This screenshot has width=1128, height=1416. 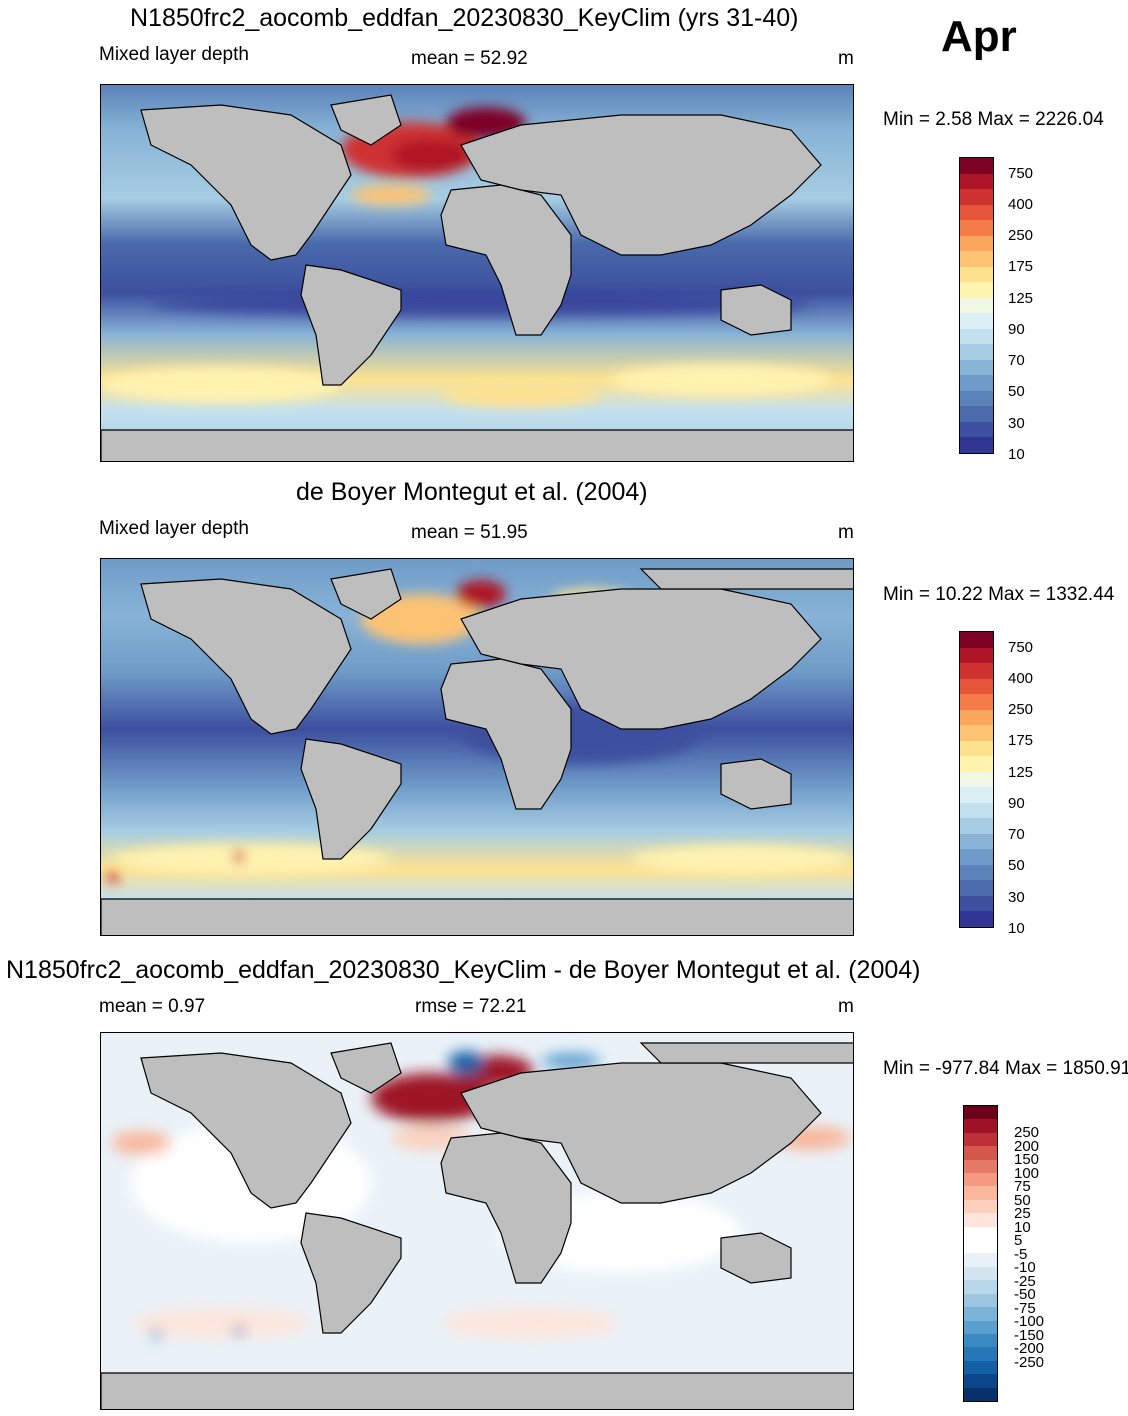 I want to click on minmax-label-obs: Min = 10.22 Max = 1332.44, so click(x=999, y=594).